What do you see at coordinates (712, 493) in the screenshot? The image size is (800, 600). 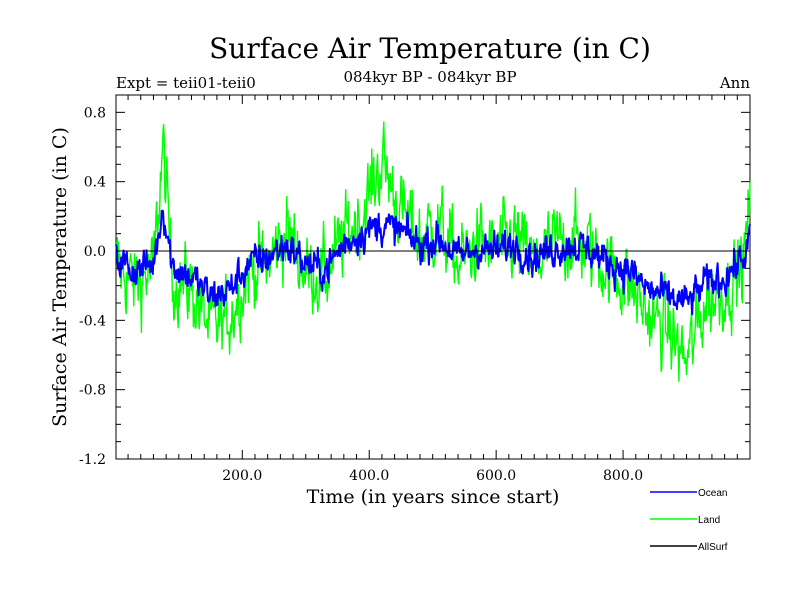 I see `legend-label-ocean: Ocean` at bounding box center [712, 493].